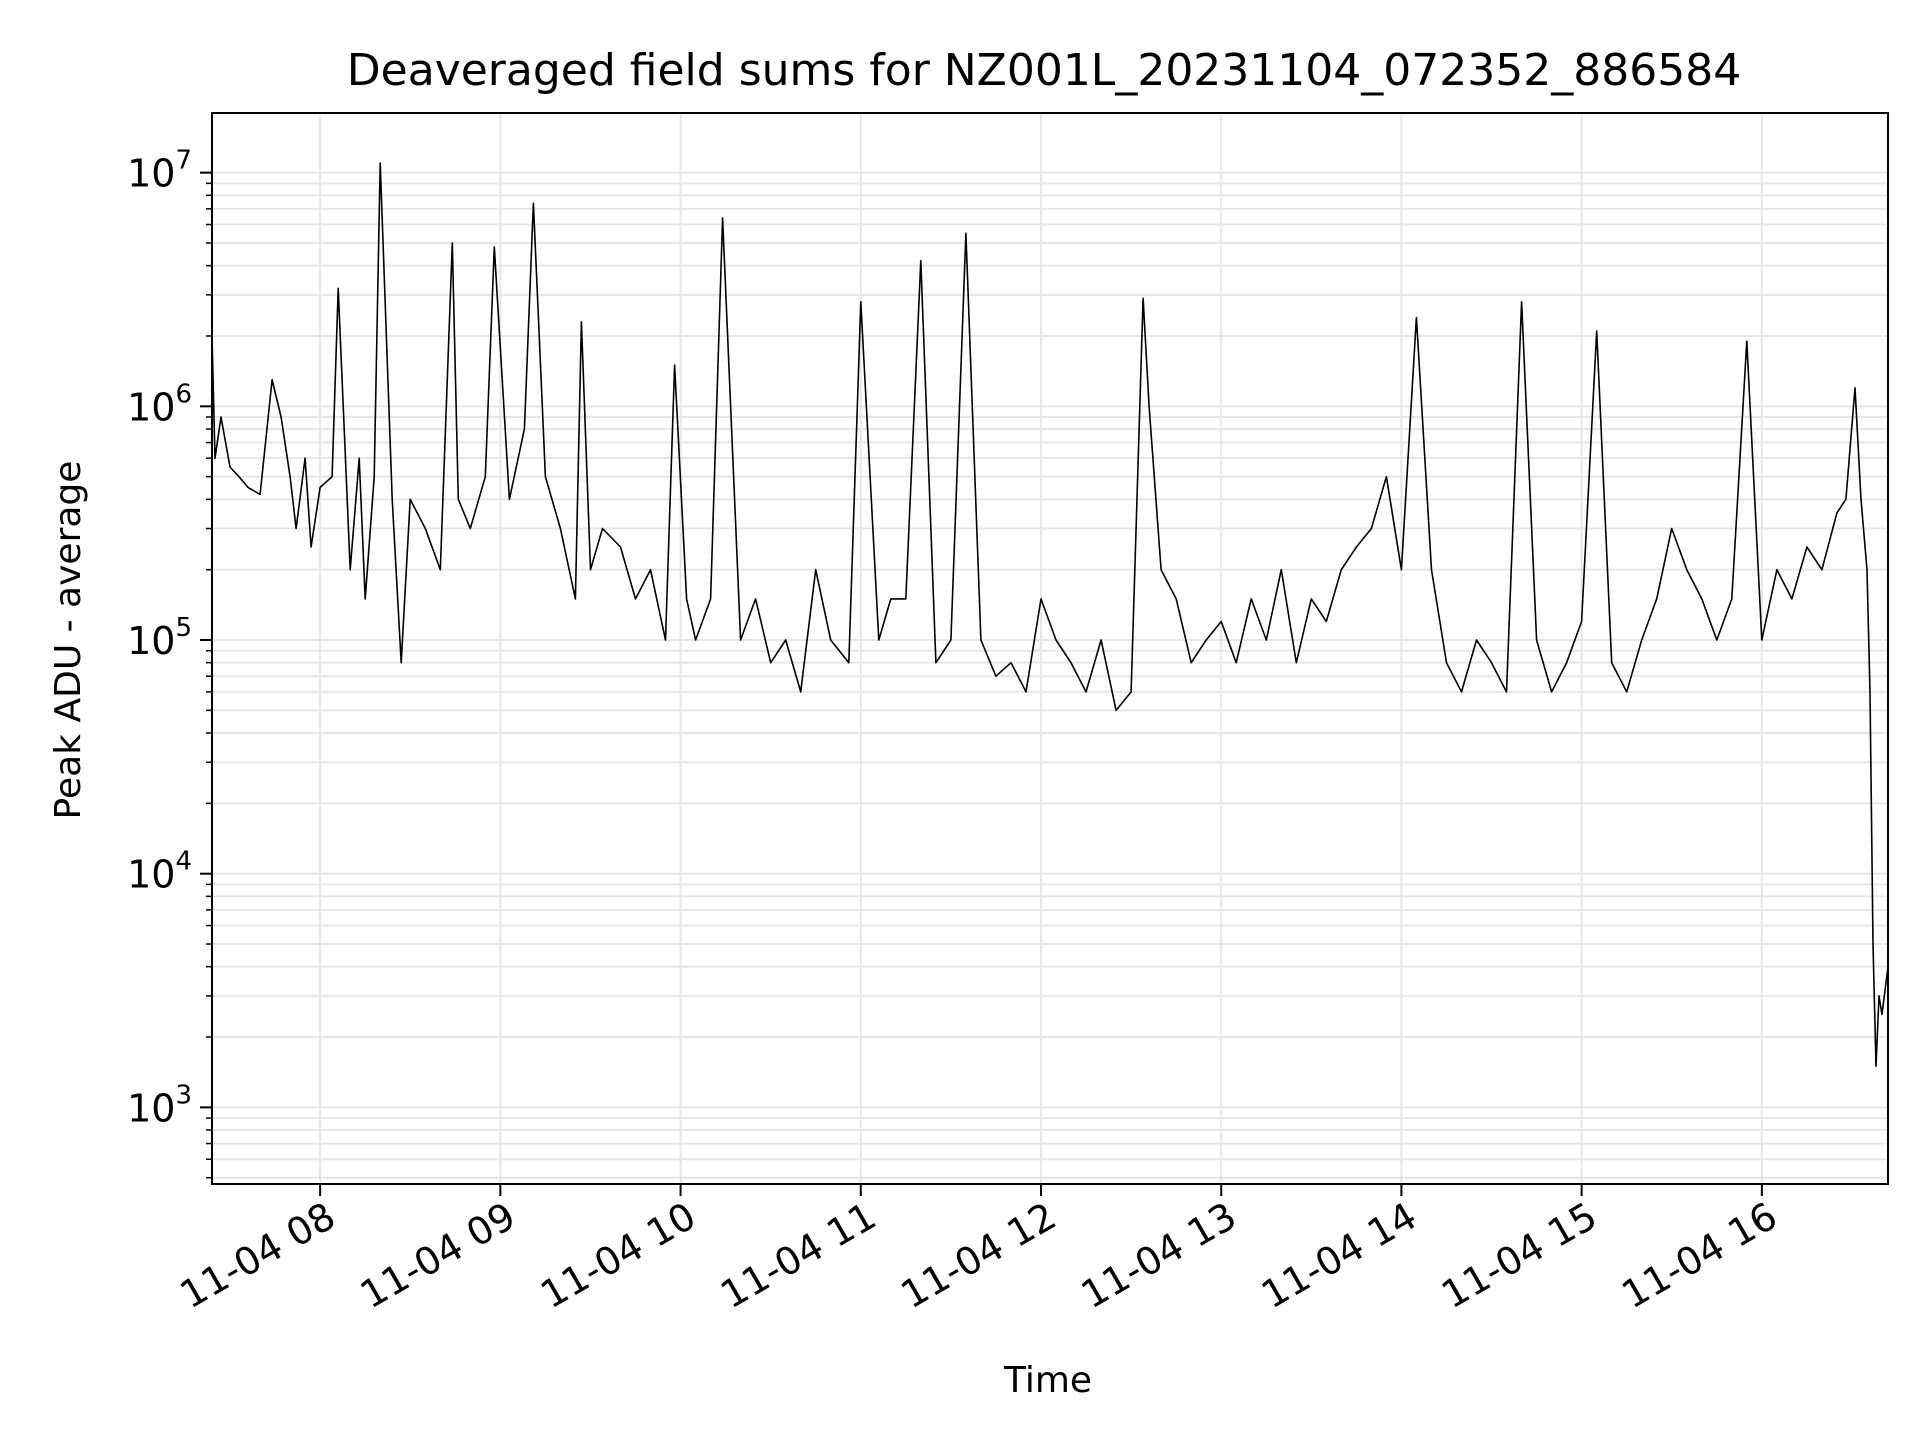  What do you see at coordinates (159, 404) in the screenshot?
I see `y-tick-label: 10⁶` at bounding box center [159, 404].